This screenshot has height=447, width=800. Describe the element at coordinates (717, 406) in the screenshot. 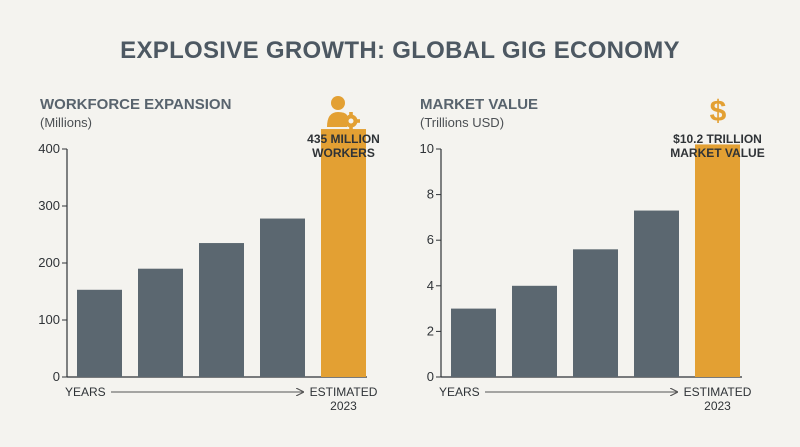

I see `market-x-end-label: 2023` at that location.